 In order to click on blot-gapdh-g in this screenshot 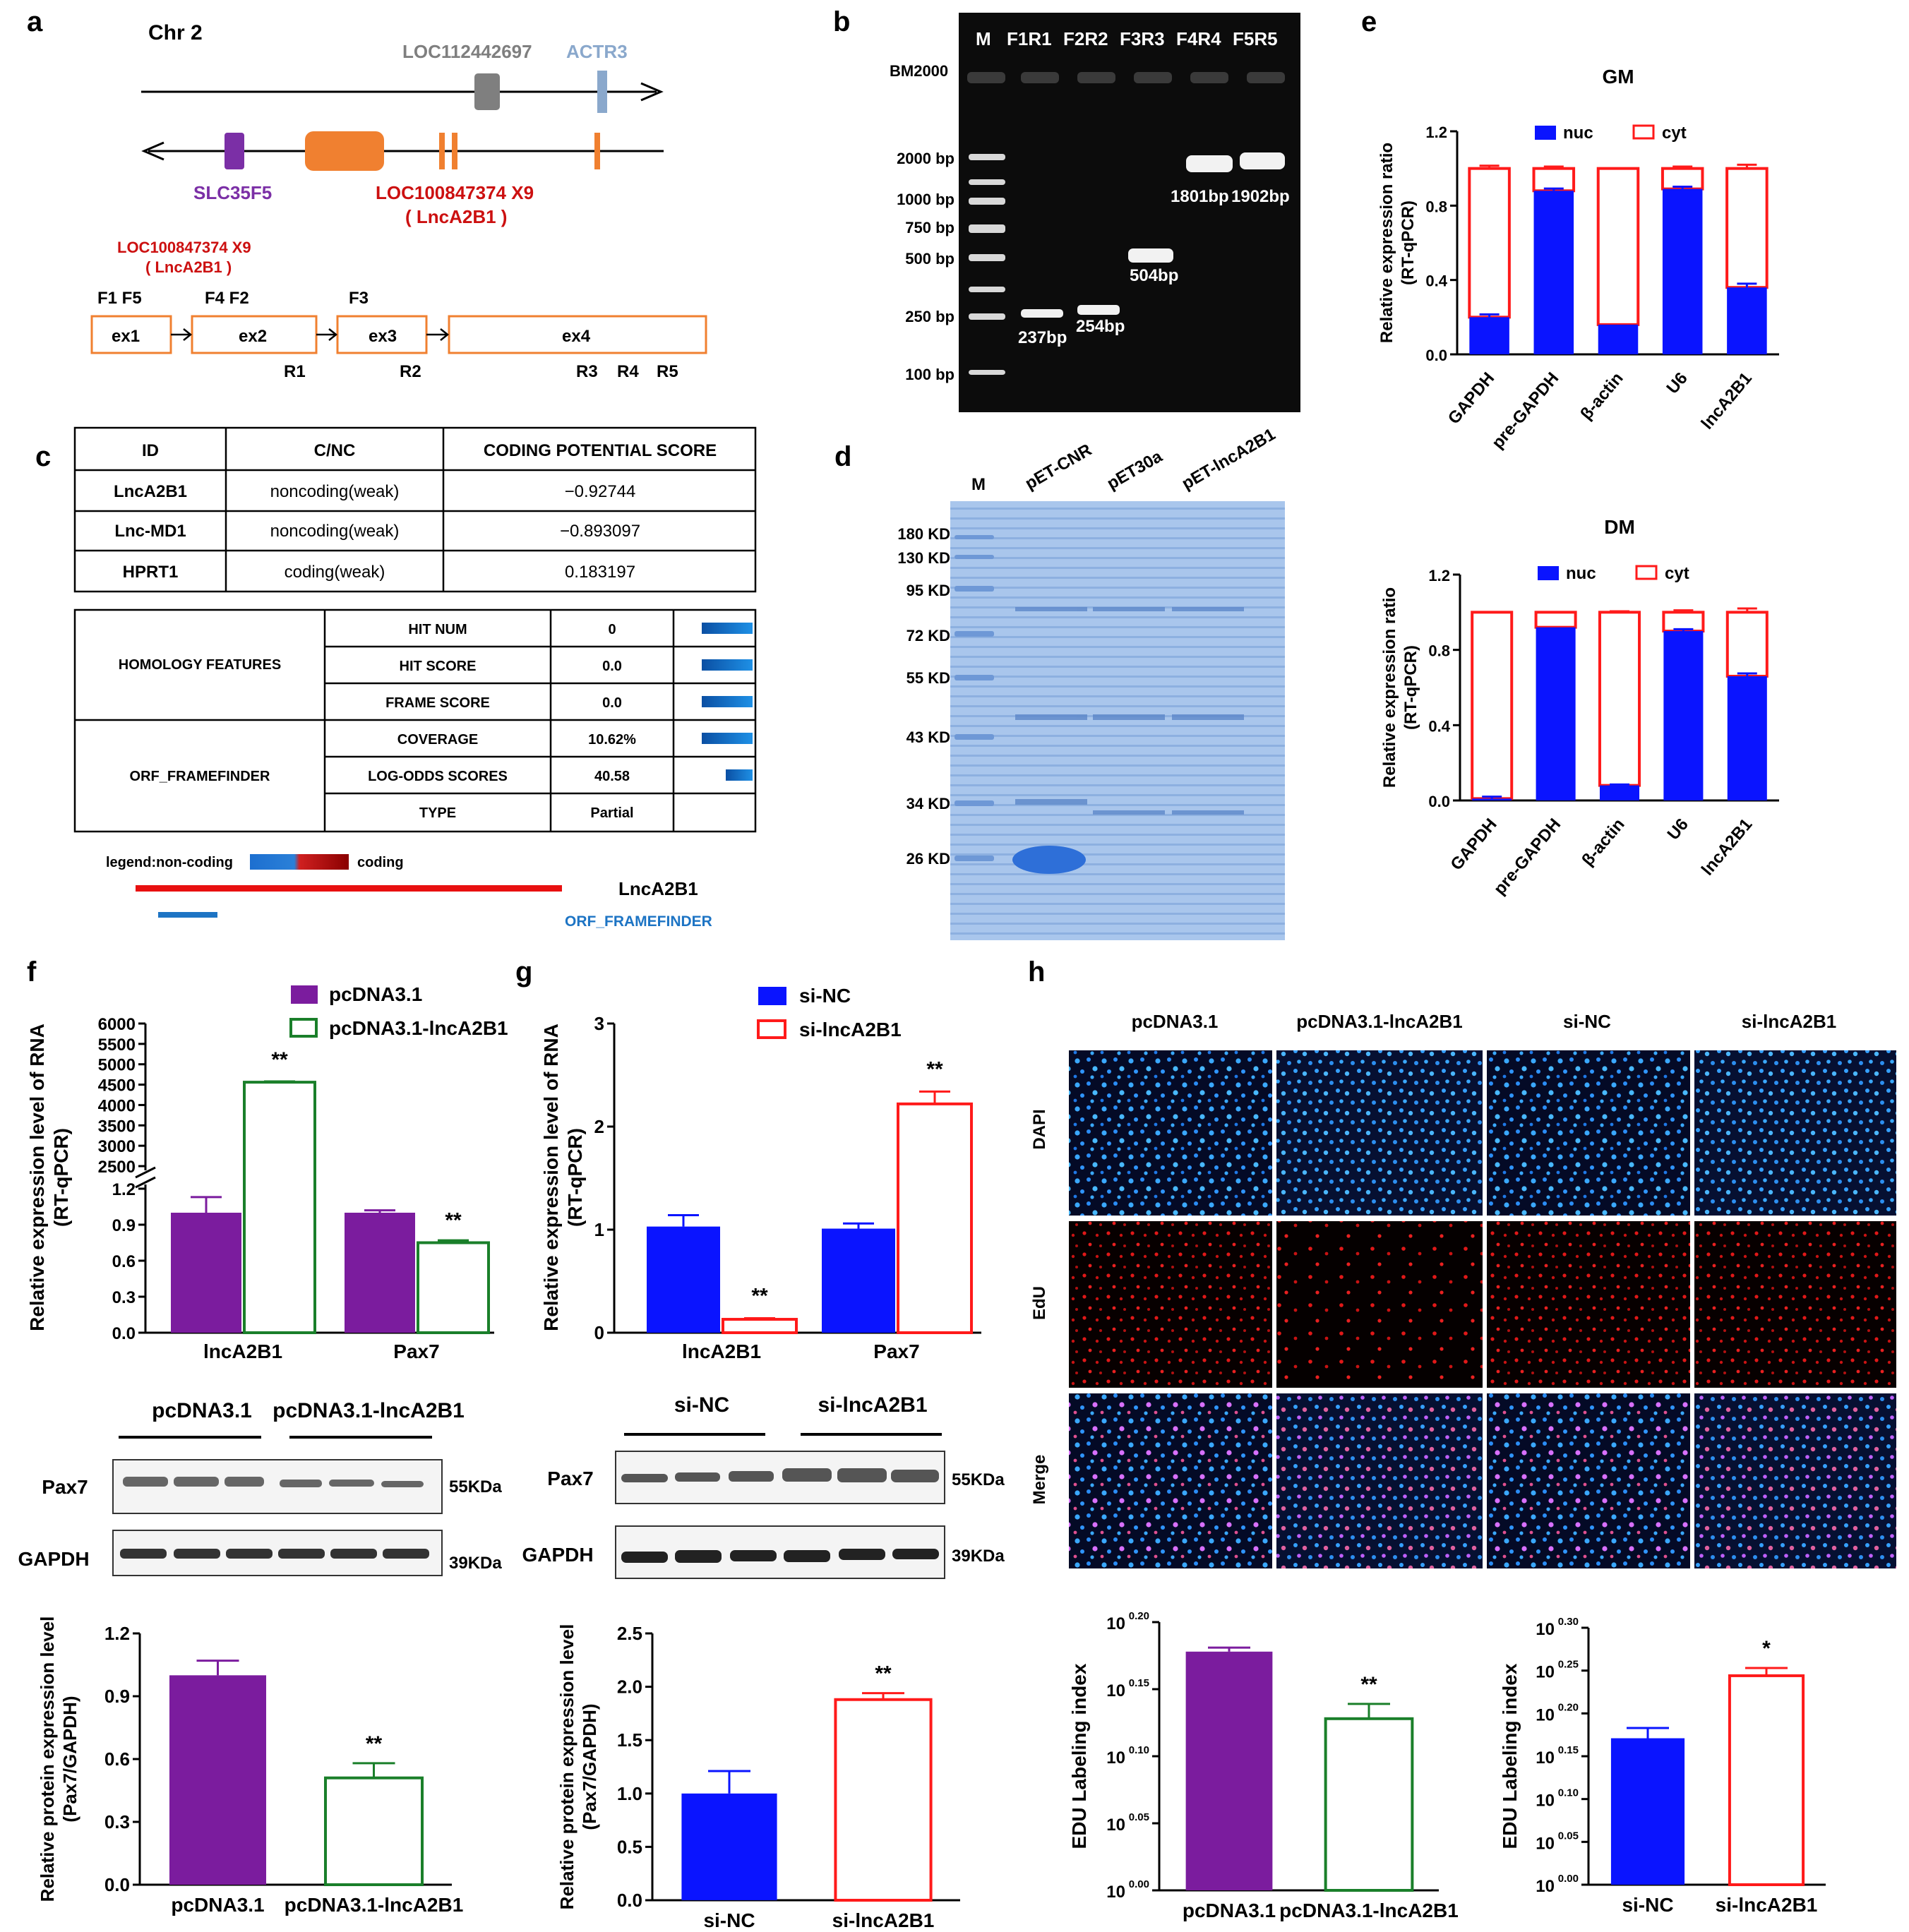, I will do `click(780, 1552)`.